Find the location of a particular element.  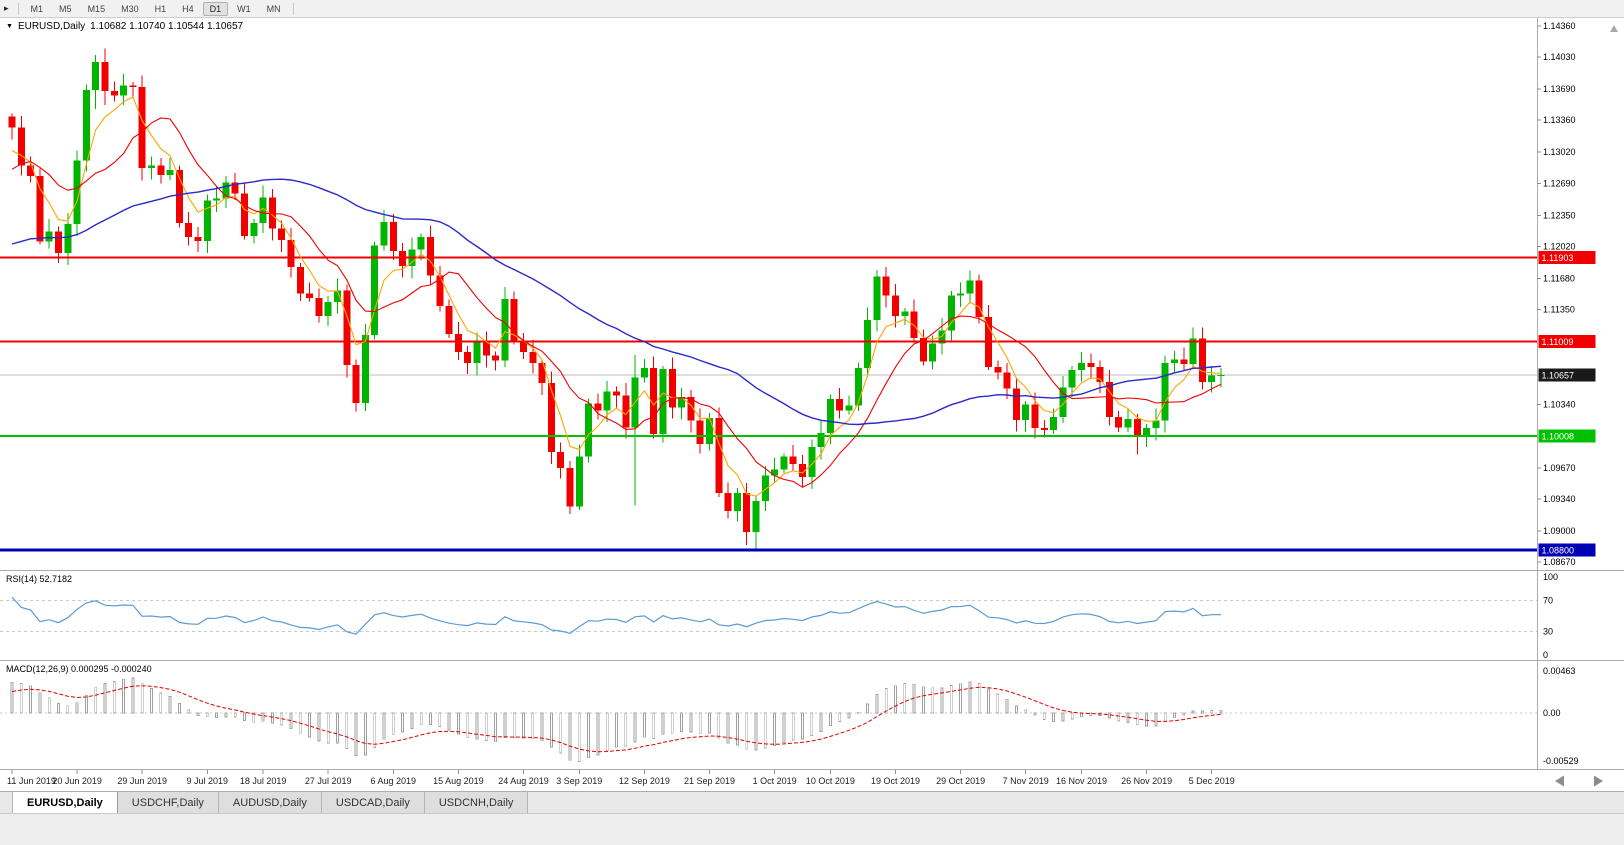

svg-text: 1.11350 is located at coordinates (1559, 310).